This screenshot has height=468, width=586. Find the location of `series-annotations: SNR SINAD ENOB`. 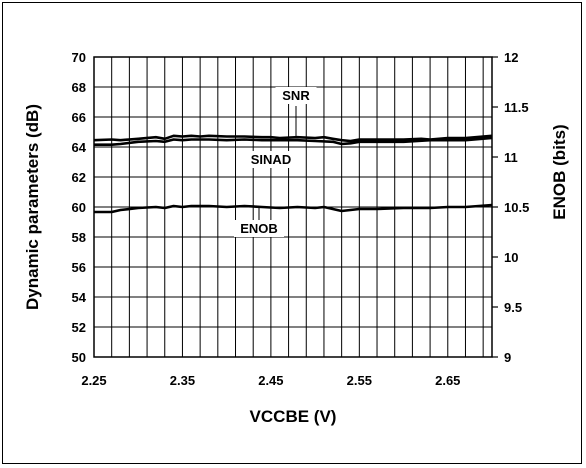

series-annotations: SNR SINAD ENOB is located at coordinates (275, 162).